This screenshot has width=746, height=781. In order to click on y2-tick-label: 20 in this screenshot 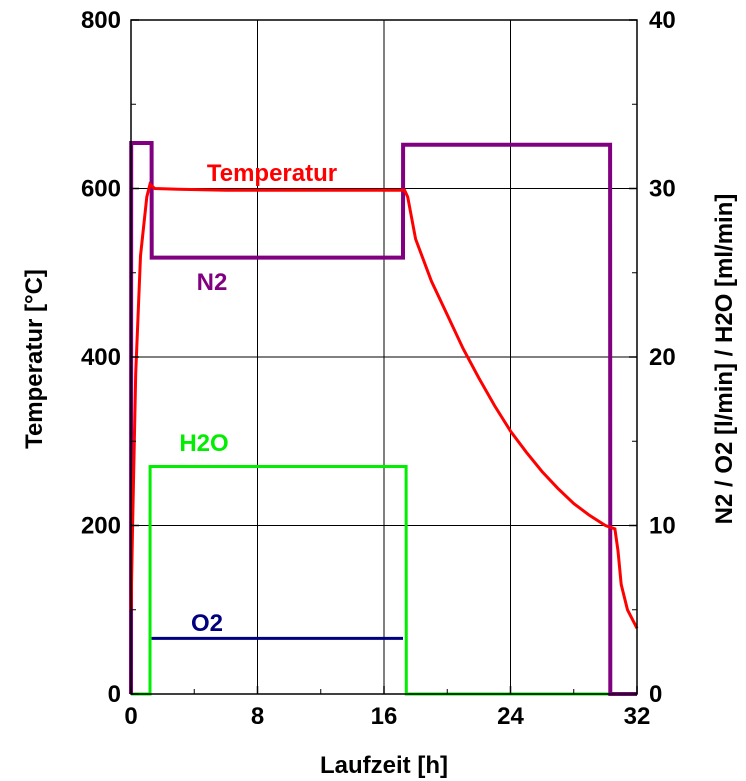, I will do `click(662, 357)`.